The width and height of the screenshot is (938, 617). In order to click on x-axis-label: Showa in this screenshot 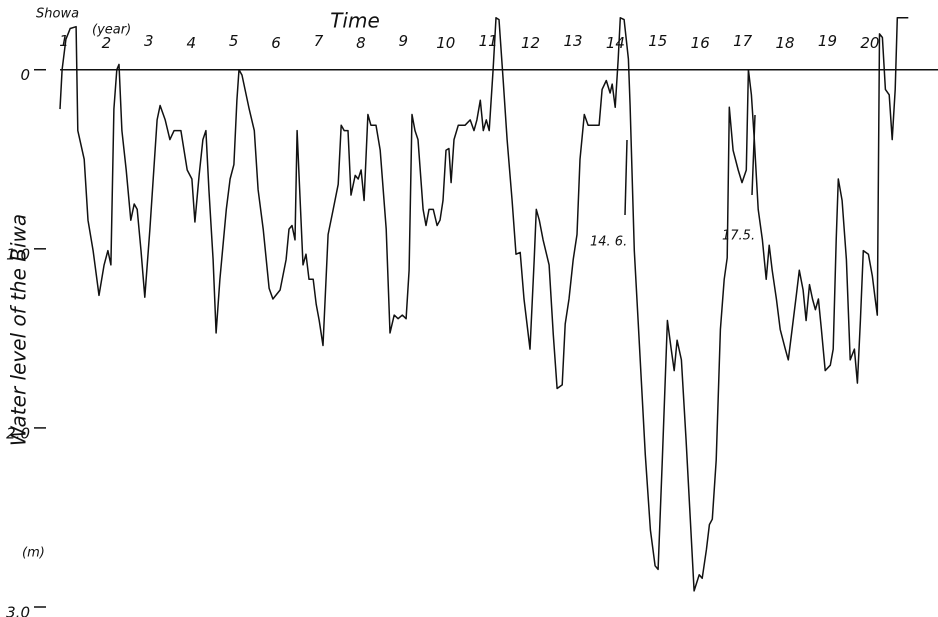, I will do `click(57, 14)`.